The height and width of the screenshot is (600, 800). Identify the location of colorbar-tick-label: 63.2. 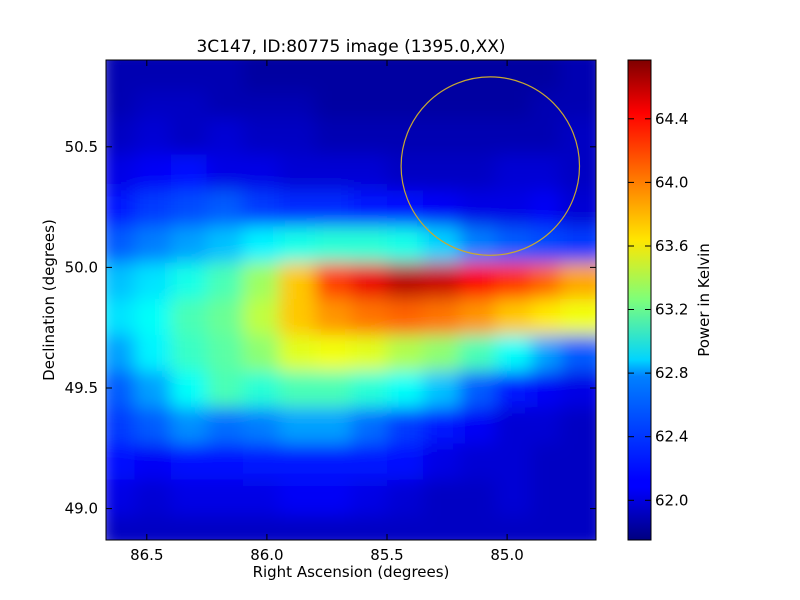
(671, 310).